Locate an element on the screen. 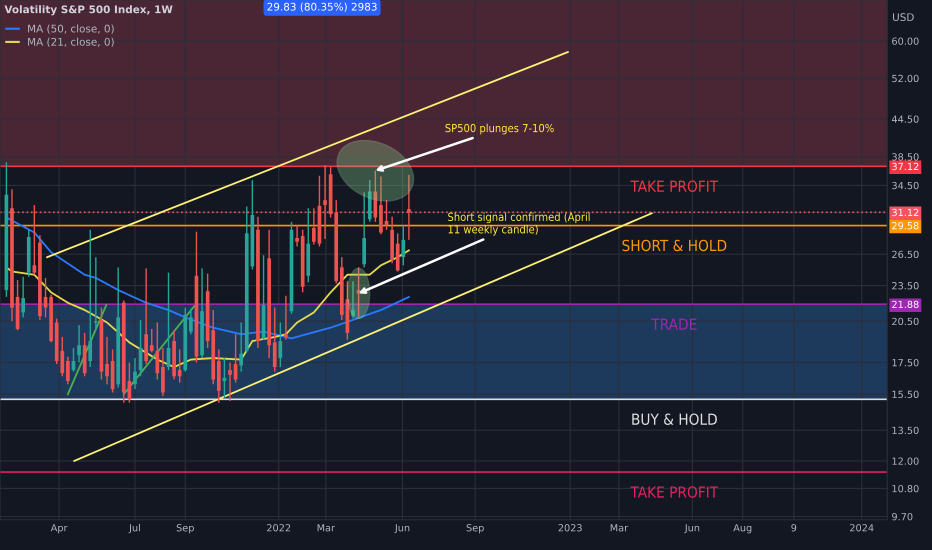  y-tick-label: 20.50 is located at coordinates (905, 322).